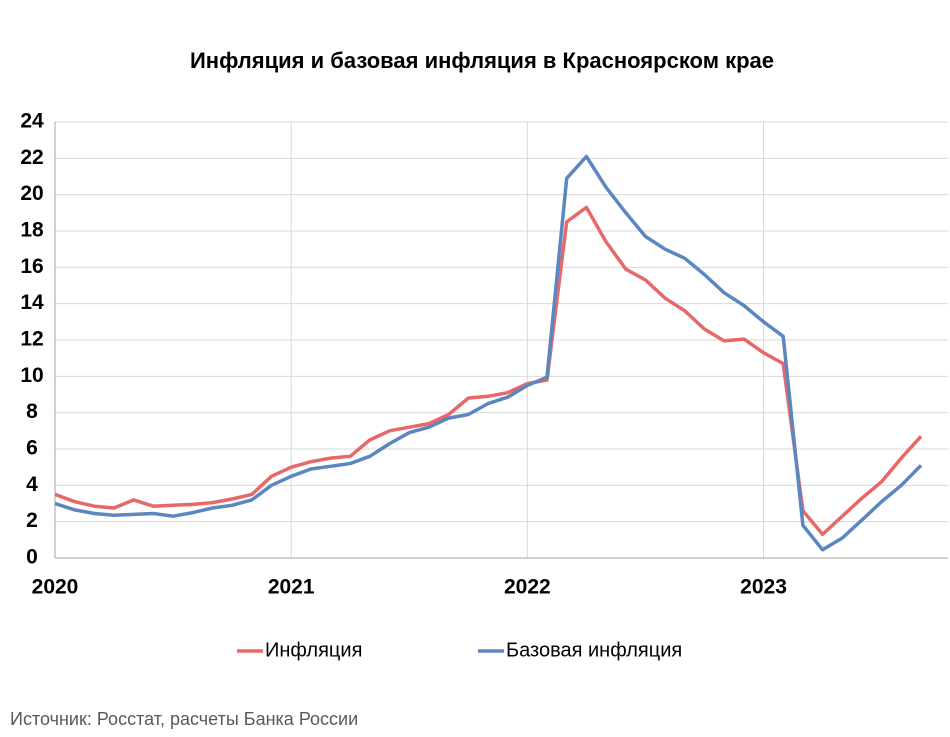 The width and height of the screenshot is (950, 737). What do you see at coordinates (594, 650) in the screenshot?
I see `legend-label: Базовая инфляция` at bounding box center [594, 650].